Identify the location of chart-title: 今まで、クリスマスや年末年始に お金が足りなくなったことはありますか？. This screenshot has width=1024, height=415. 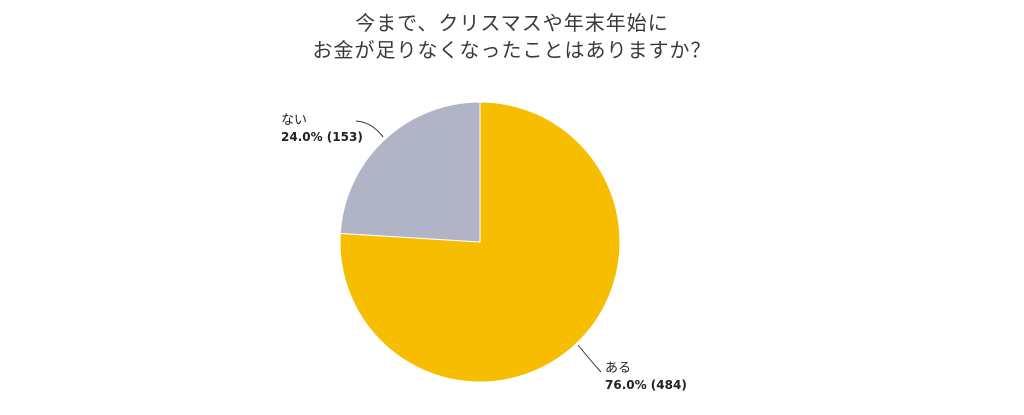
(512, 37).